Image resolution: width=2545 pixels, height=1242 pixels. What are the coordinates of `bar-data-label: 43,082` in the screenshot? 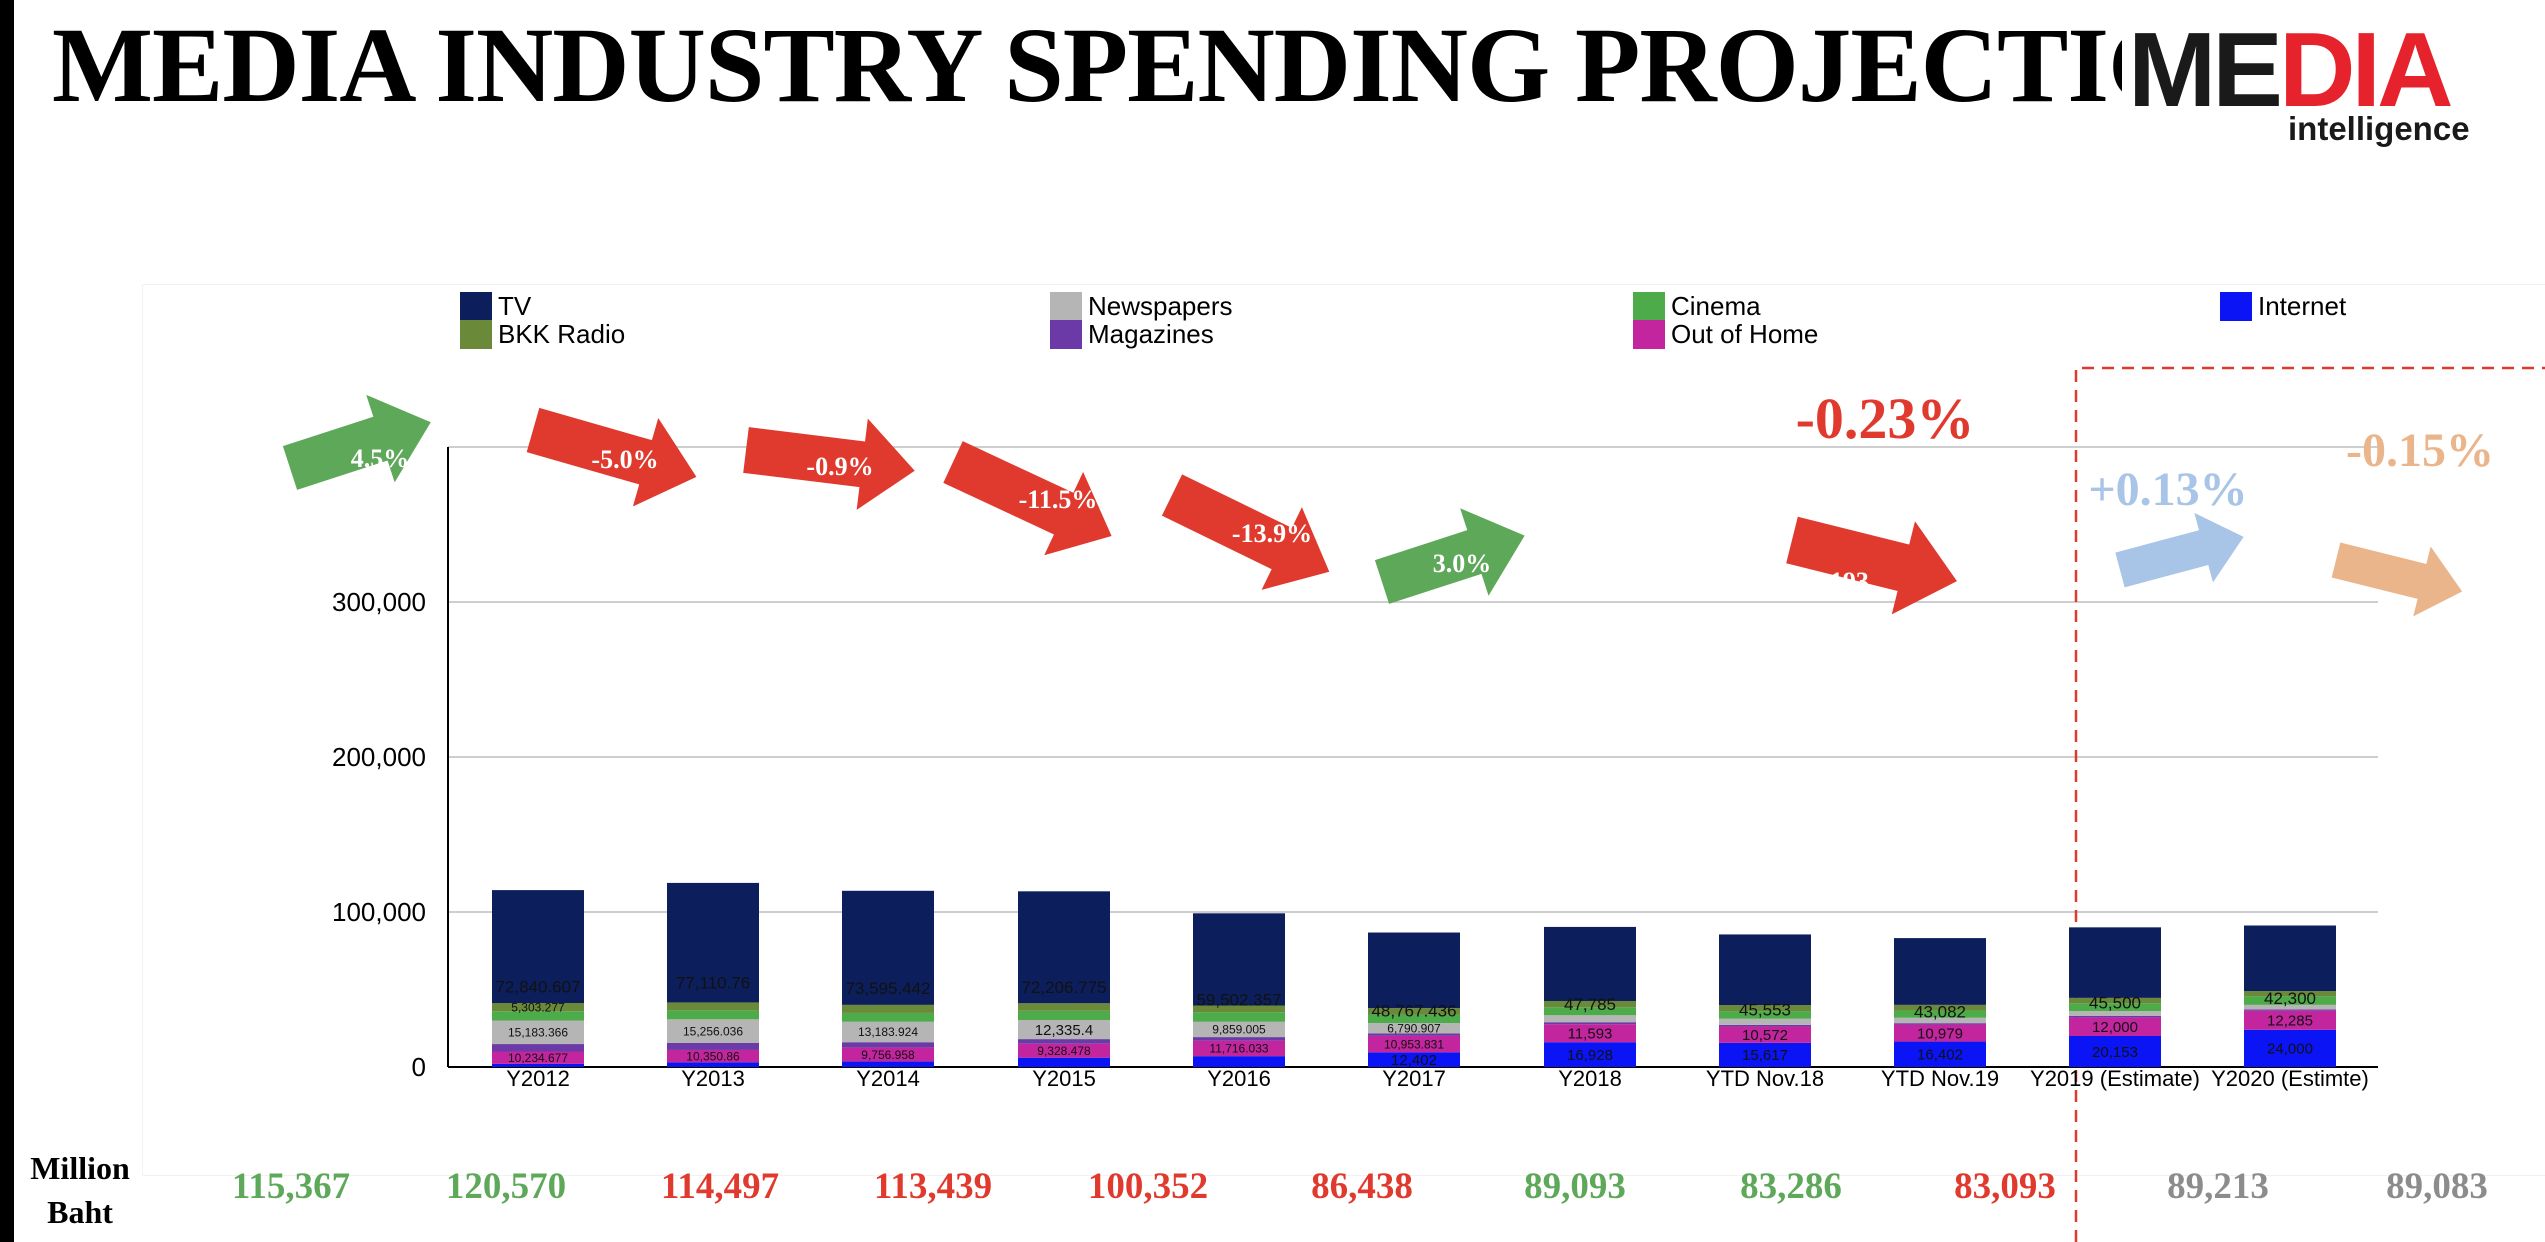 It's located at (1940, 1011).